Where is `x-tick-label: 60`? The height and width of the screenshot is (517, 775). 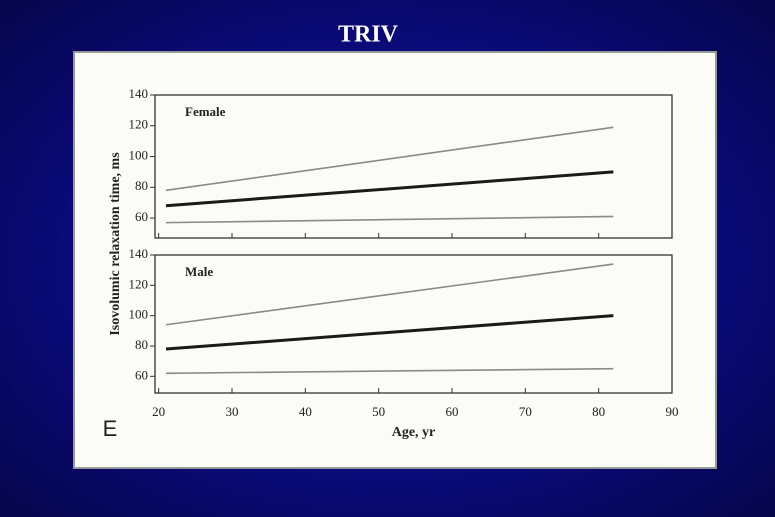
x-tick-label: 60 is located at coordinates (452, 411).